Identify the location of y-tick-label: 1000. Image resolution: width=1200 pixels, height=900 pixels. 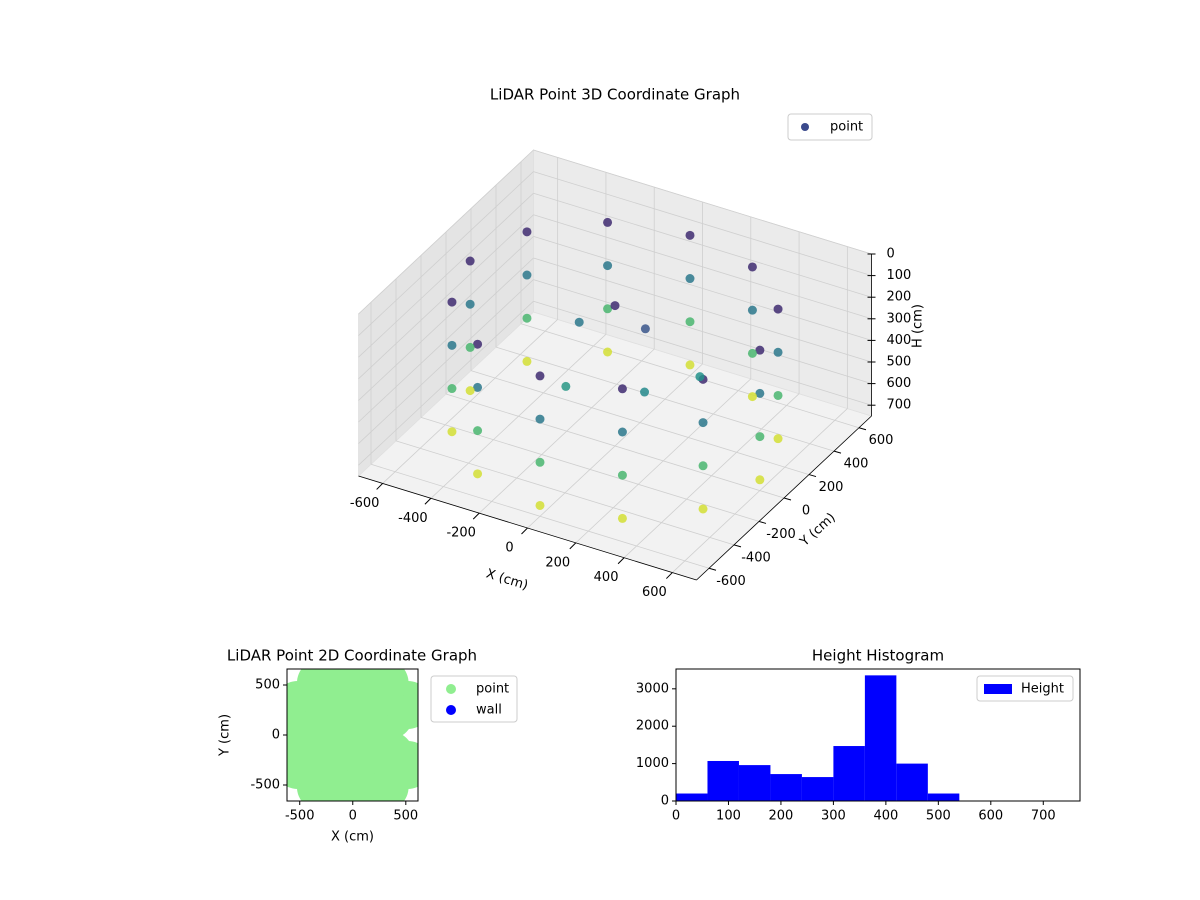
(652, 763).